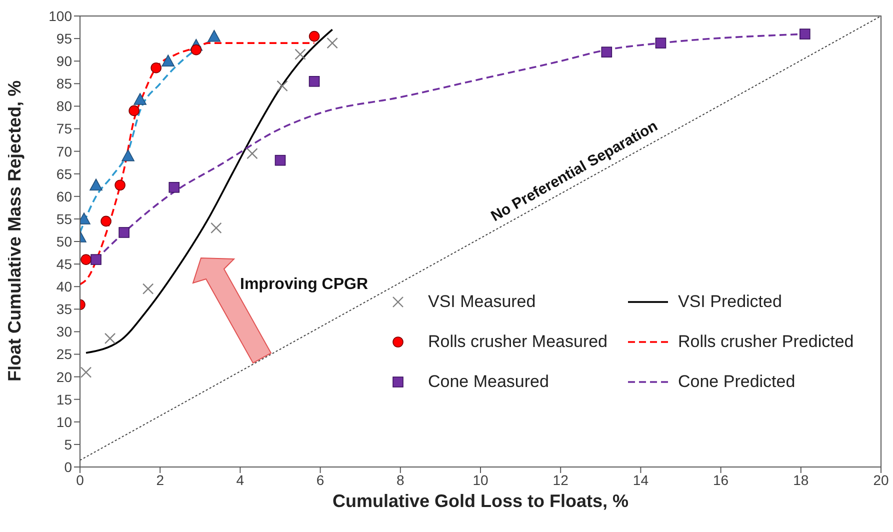 The height and width of the screenshot is (532, 893). What do you see at coordinates (80, 480) in the screenshot?
I see `x-tick-label: 0` at bounding box center [80, 480].